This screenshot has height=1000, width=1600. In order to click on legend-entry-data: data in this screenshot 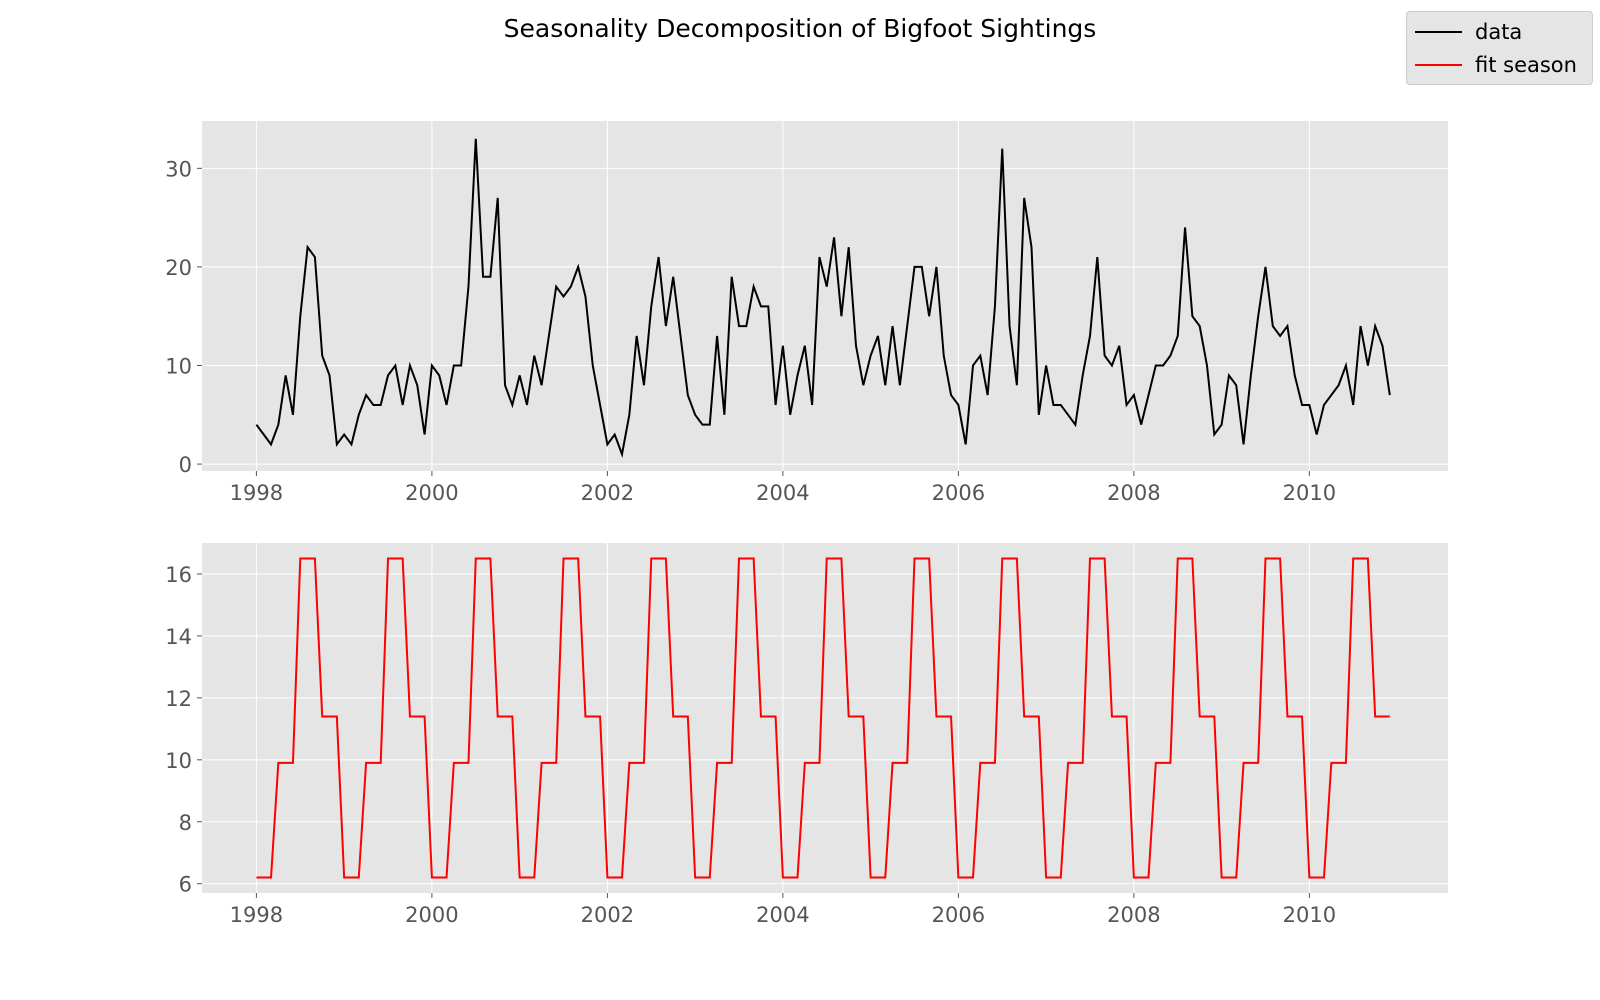, I will do `click(1499, 33)`.